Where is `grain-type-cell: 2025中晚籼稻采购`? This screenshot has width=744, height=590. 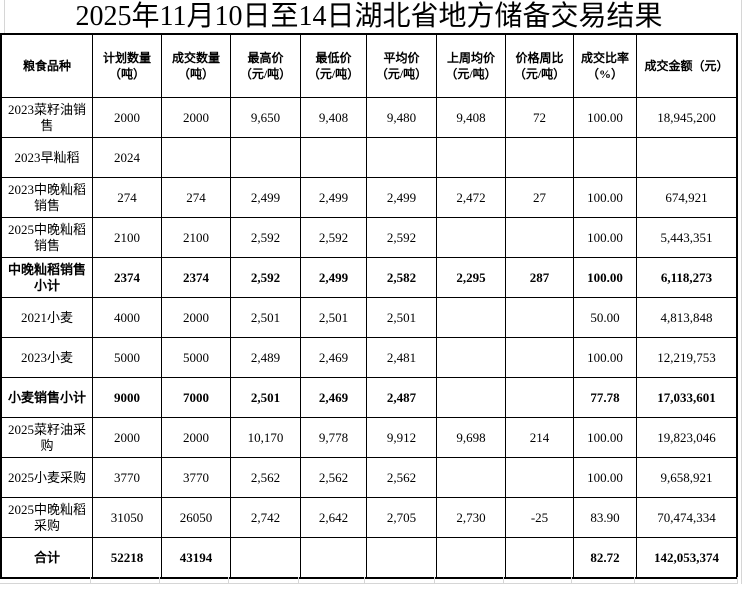
grain-type-cell: 2025中晚籼稻采购 is located at coordinates (47, 517).